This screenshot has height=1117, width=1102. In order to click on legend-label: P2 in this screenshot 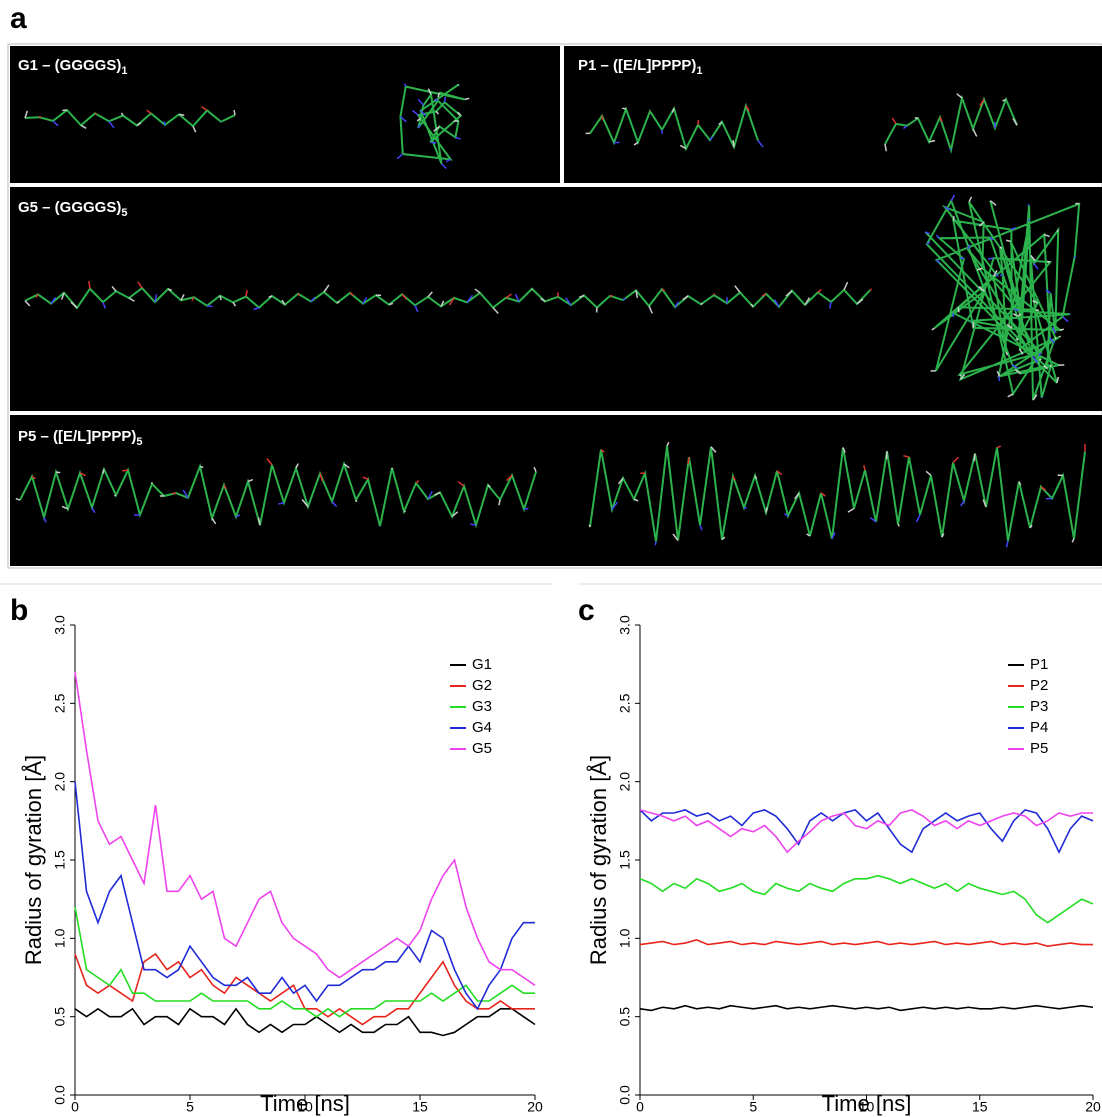, I will do `click(1039, 685)`.